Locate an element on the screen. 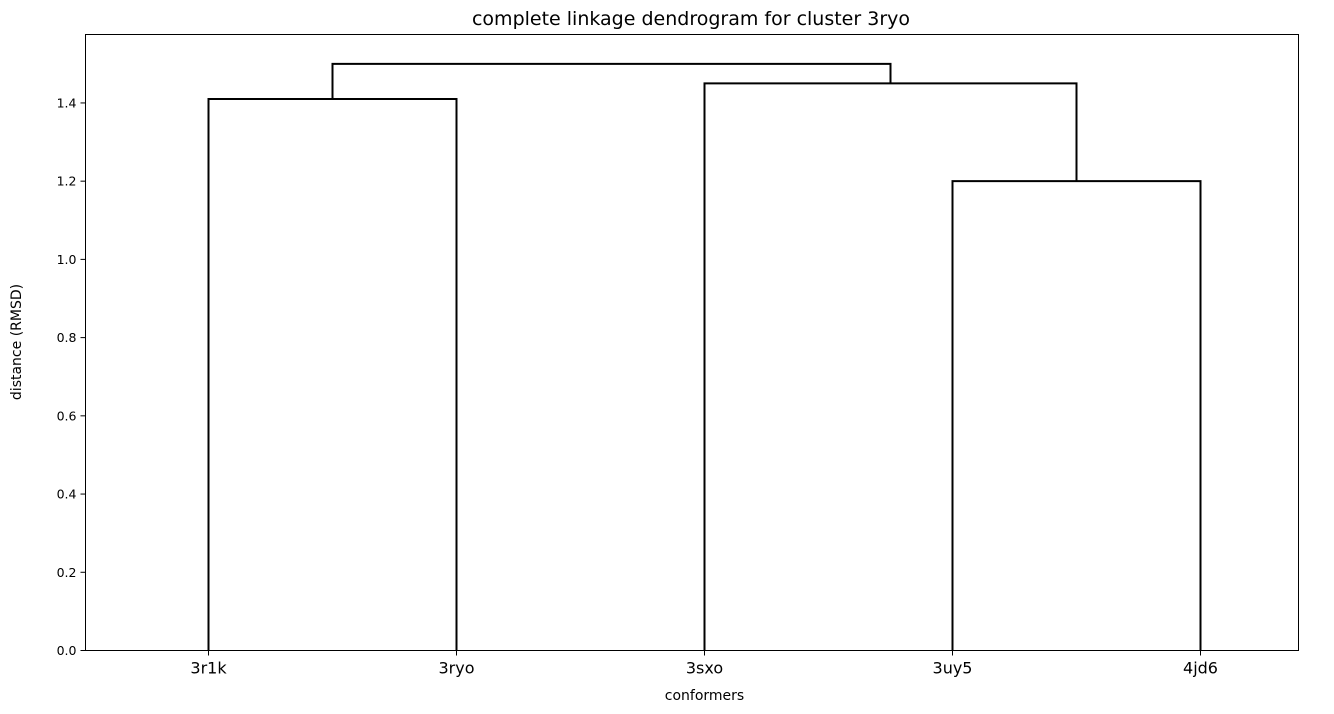  x-axis: 3r1k 3ryo 3sxo 3uy5 4jd6 is located at coordinates (704, 664).